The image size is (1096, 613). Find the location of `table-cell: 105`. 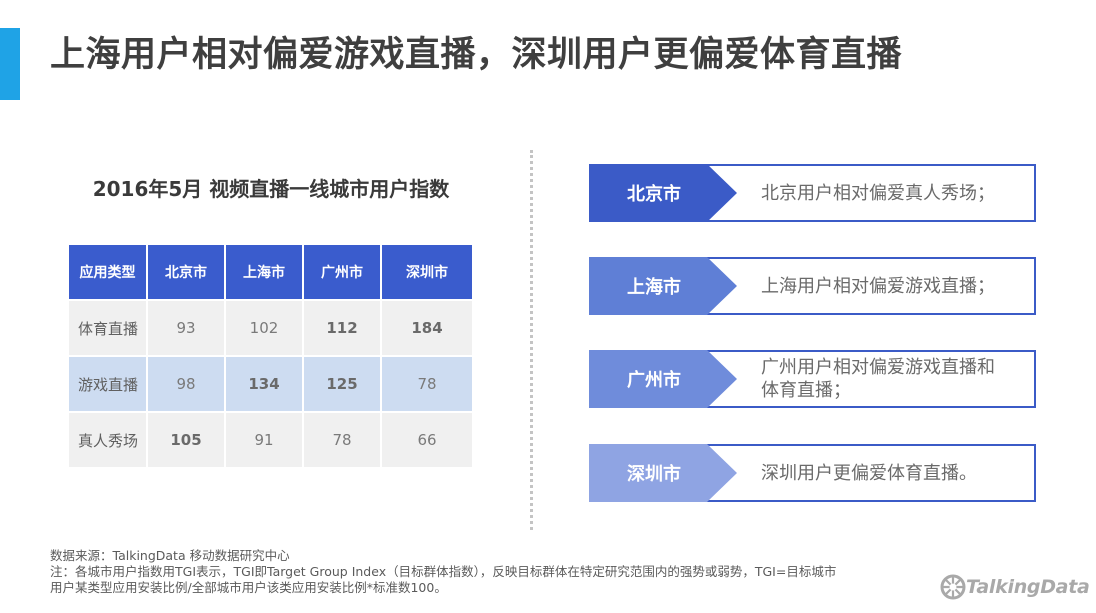

table-cell: 105 is located at coordinates (186, 440).